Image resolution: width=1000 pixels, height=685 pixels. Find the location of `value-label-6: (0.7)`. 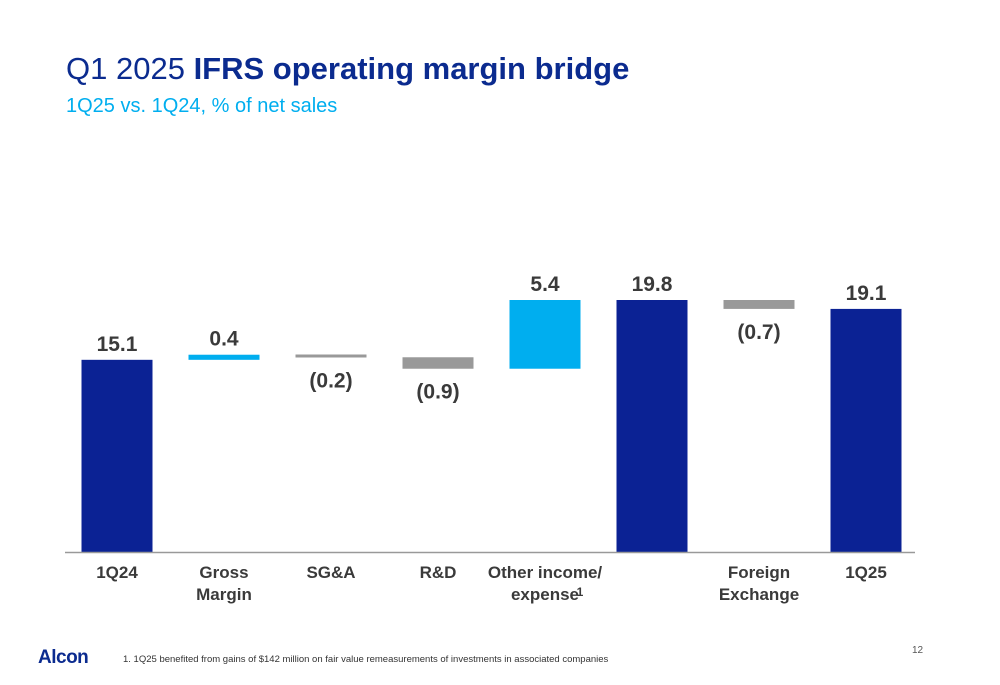

value-label-6: (0.7) is located at coordinates (758, 332).